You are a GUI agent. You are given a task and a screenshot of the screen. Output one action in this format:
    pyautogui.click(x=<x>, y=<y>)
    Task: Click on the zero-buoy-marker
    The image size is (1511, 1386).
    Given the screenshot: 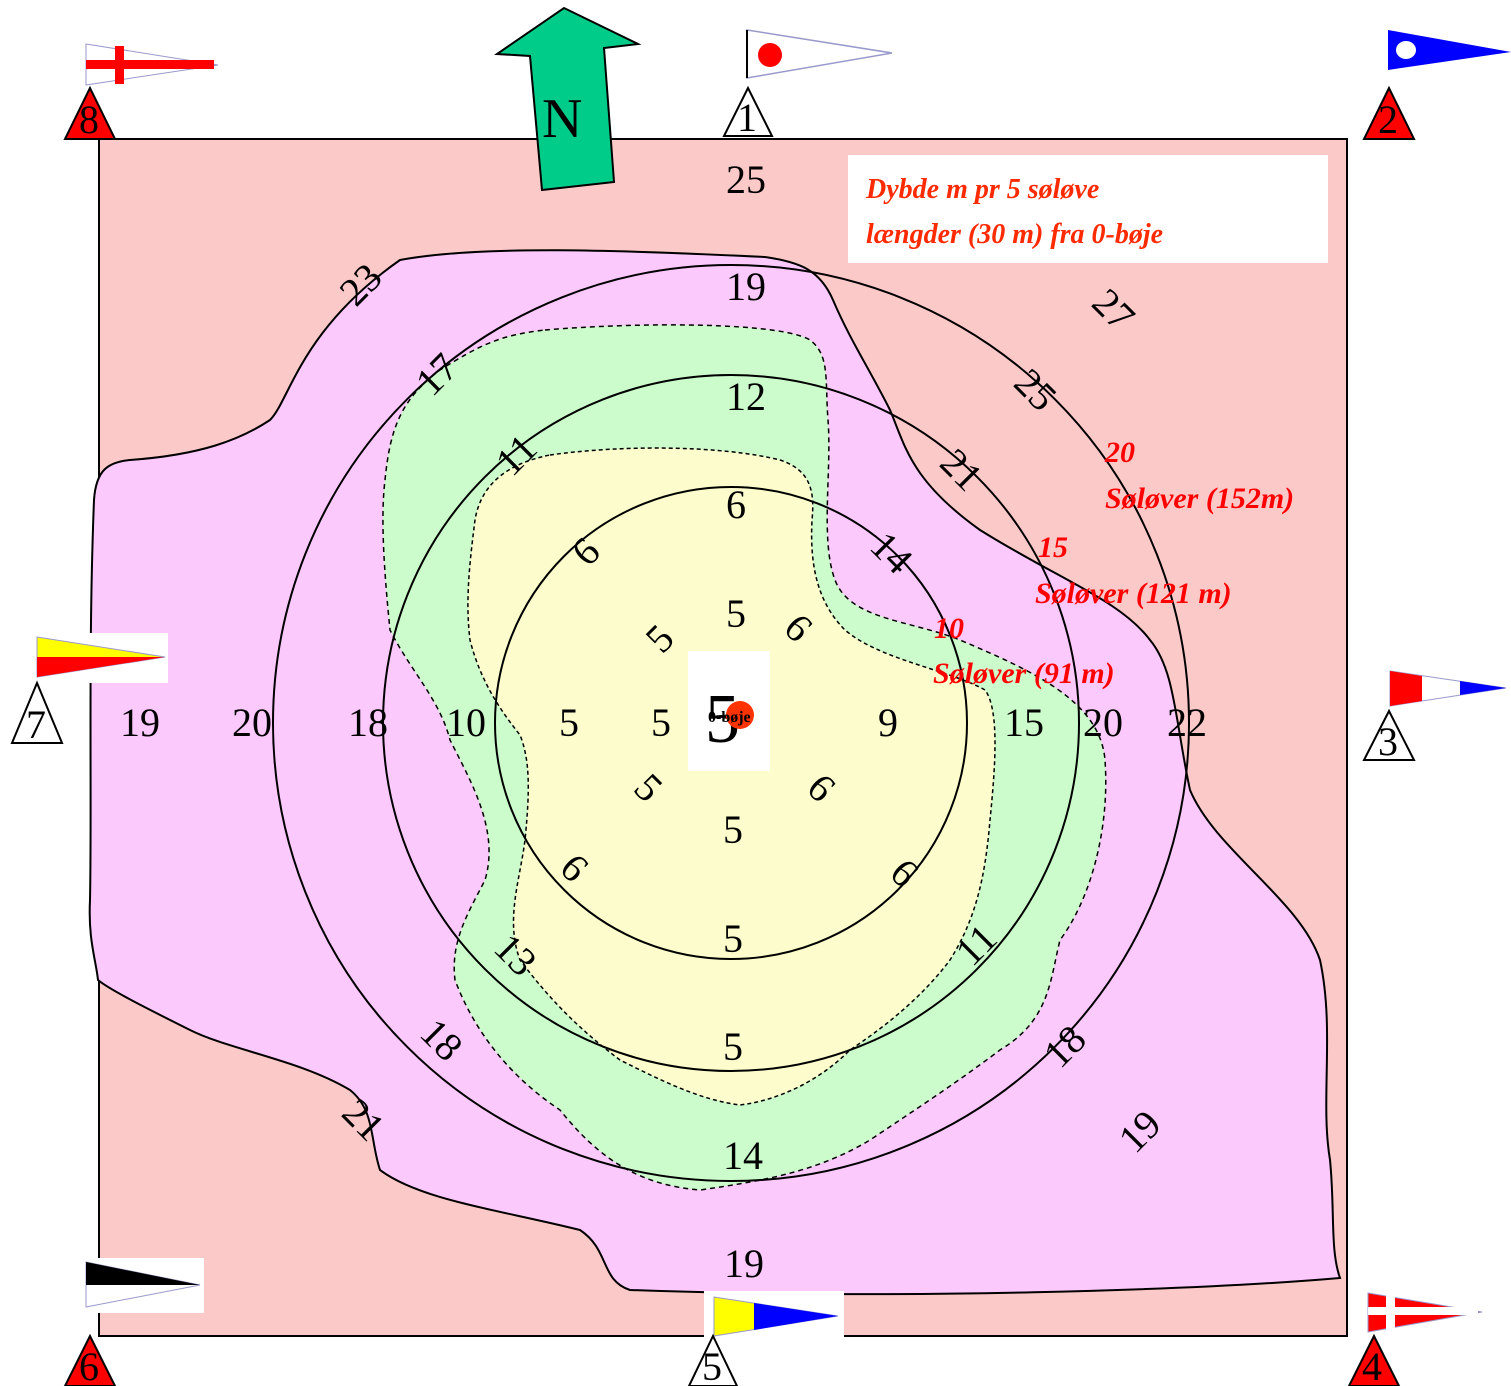 What is the action you would take?
    pyautogui.click(x=740, y=715)
    